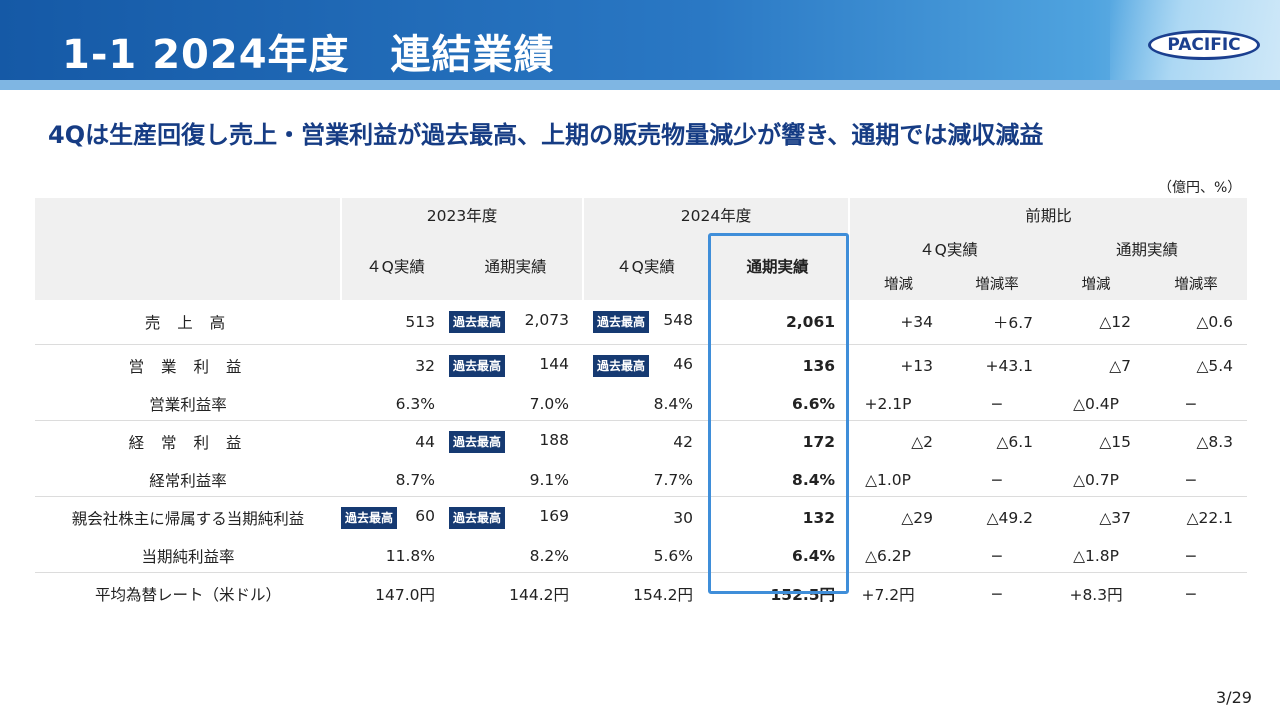 This screenshot has width=1280, height=720. What do you see at coordinates (819, 442) in the screenshot?
I see `cell-2024-full-year: 172` at bounding box center [819, 442].